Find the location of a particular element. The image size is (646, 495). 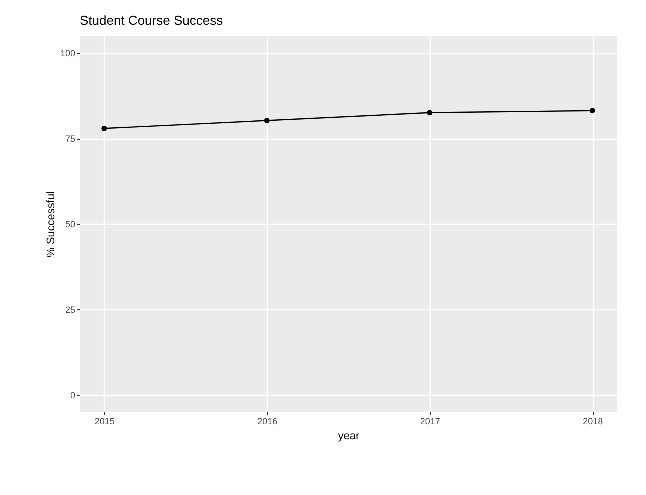

x-tick-label: 2015 is located at coordinates (104, 421).